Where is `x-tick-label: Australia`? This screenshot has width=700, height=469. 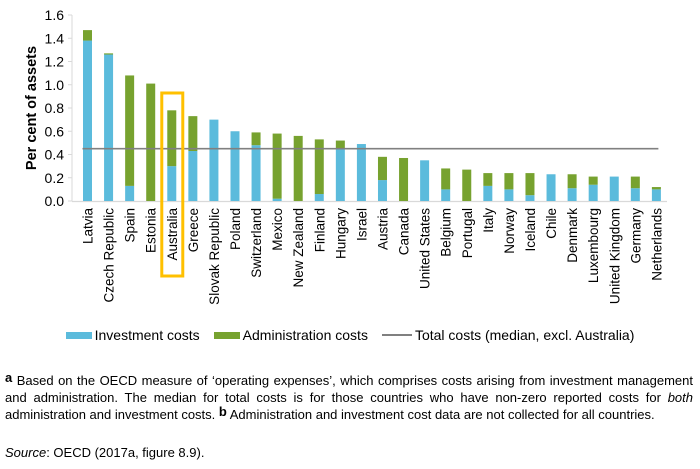
x-tick-label: Australia is located at coordinates (172, 234).